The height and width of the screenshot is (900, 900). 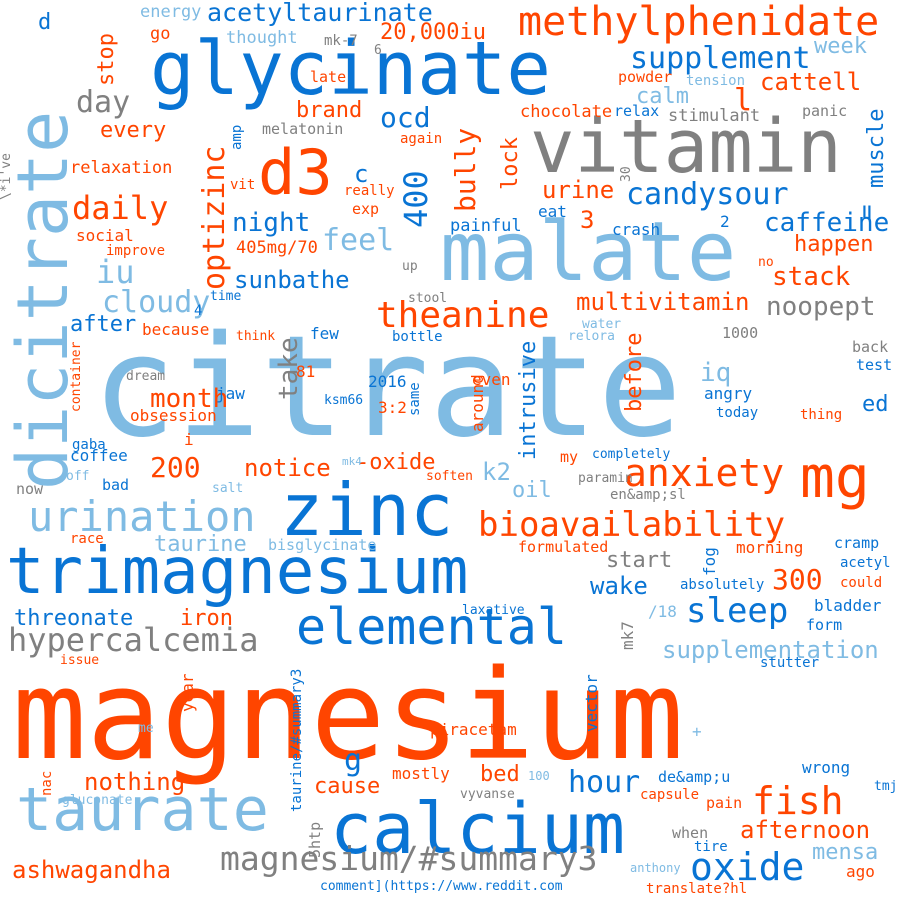 What do you see at coordinates (663, 302) in the screenshot?
I see `word-multivitamin: multivitamin` at bounding box center [663, 302].